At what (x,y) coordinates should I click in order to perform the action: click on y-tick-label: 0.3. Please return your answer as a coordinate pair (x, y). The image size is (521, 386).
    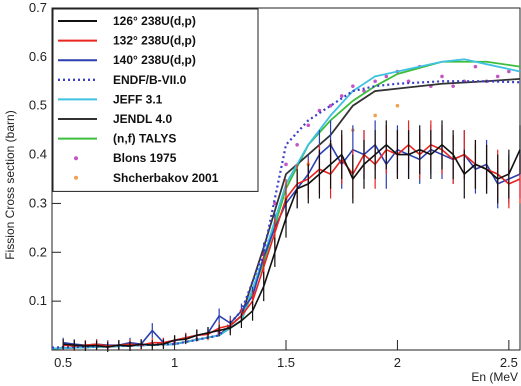
    Looking at the image, I should click on (38, 202).